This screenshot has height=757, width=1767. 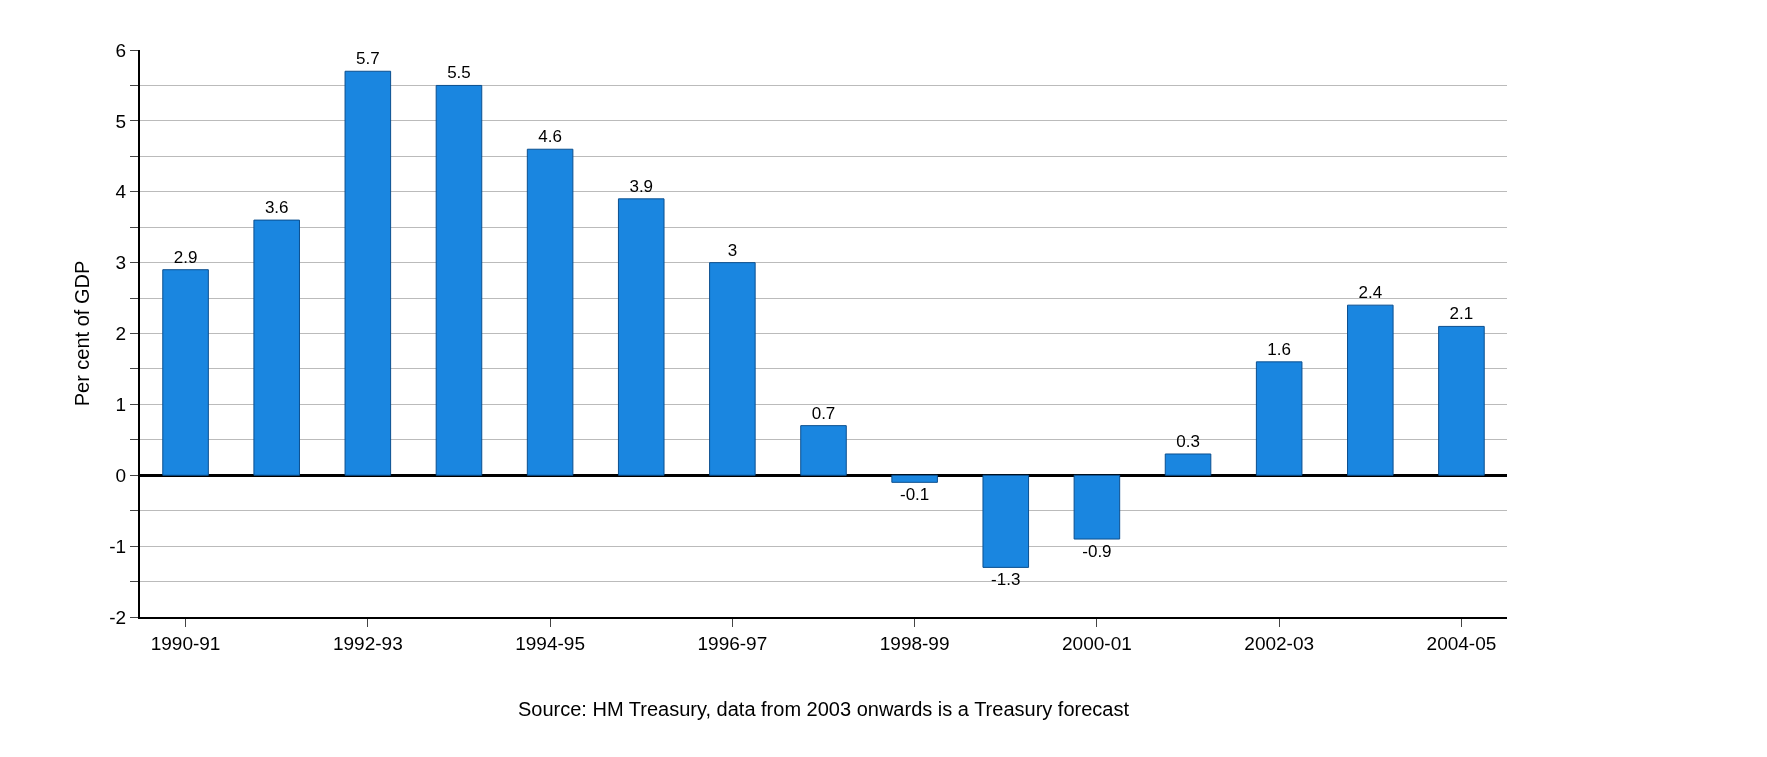 I want to click on data-label: 5.5, so click(x=459, y=73).